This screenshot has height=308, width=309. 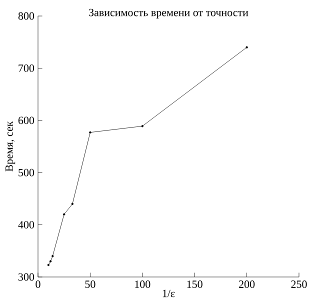 What do you see at coordinates (194, 284) in the screenshot?
I see `x-tick-label: 150` at bounding box center [194, 284].